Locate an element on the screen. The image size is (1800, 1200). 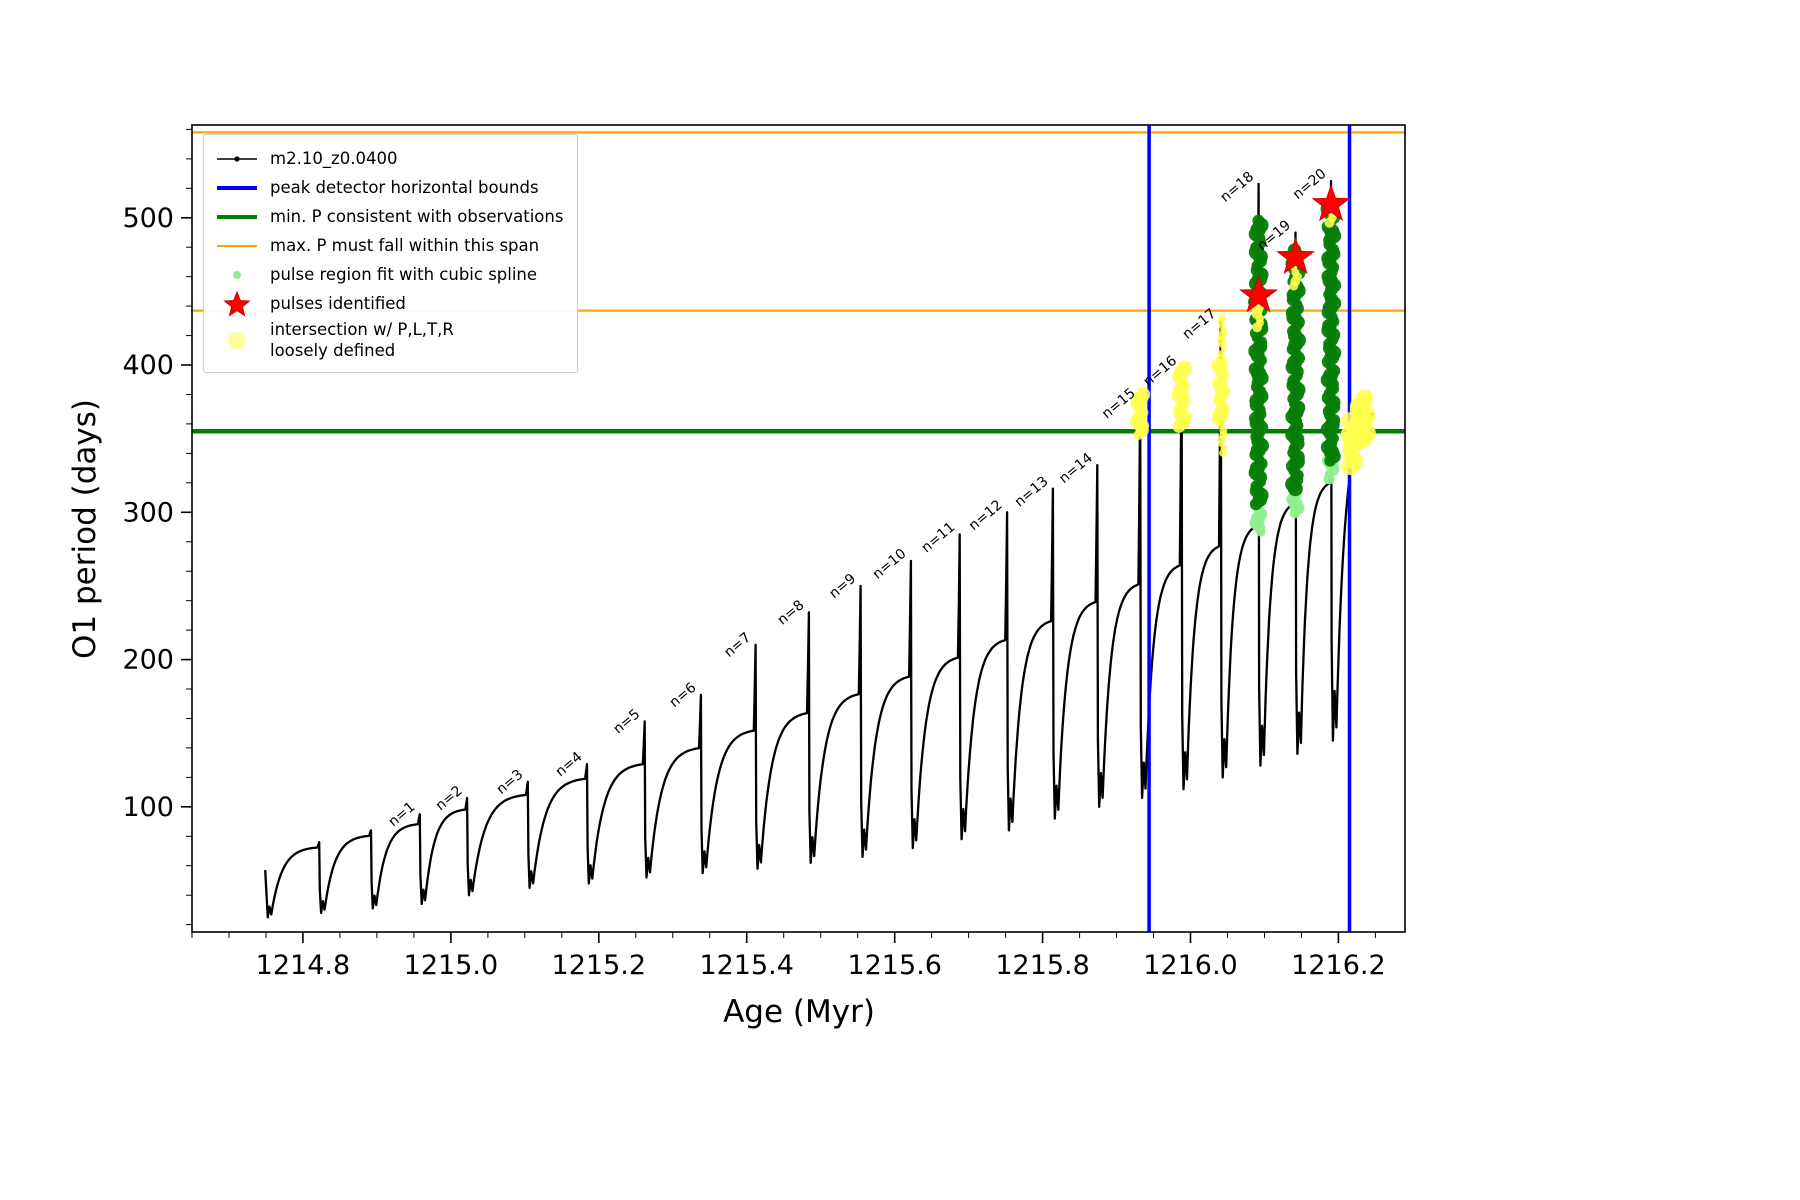
svg-text: n=13 is located at coordinates (1032, 492).